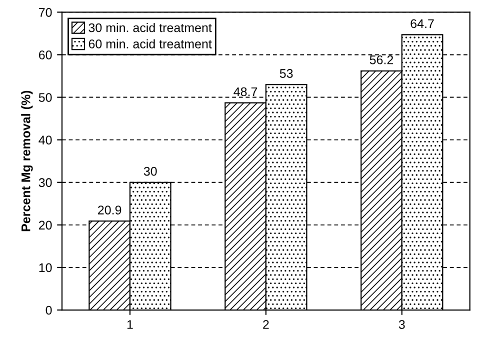 The height and width of the screenshot is (358, 492). What do you see at coordinates (286, 73) in the screenshot?
I see `data-label: 53` at bounding box center [286, 73].